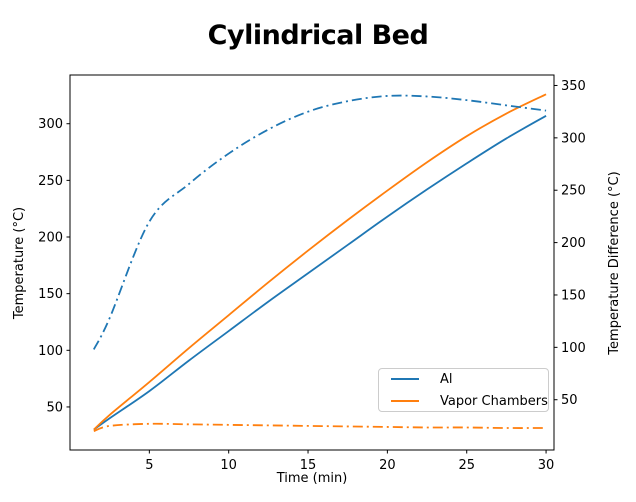  I want to click on y-tick-label-right: 150, so click(573, 295).